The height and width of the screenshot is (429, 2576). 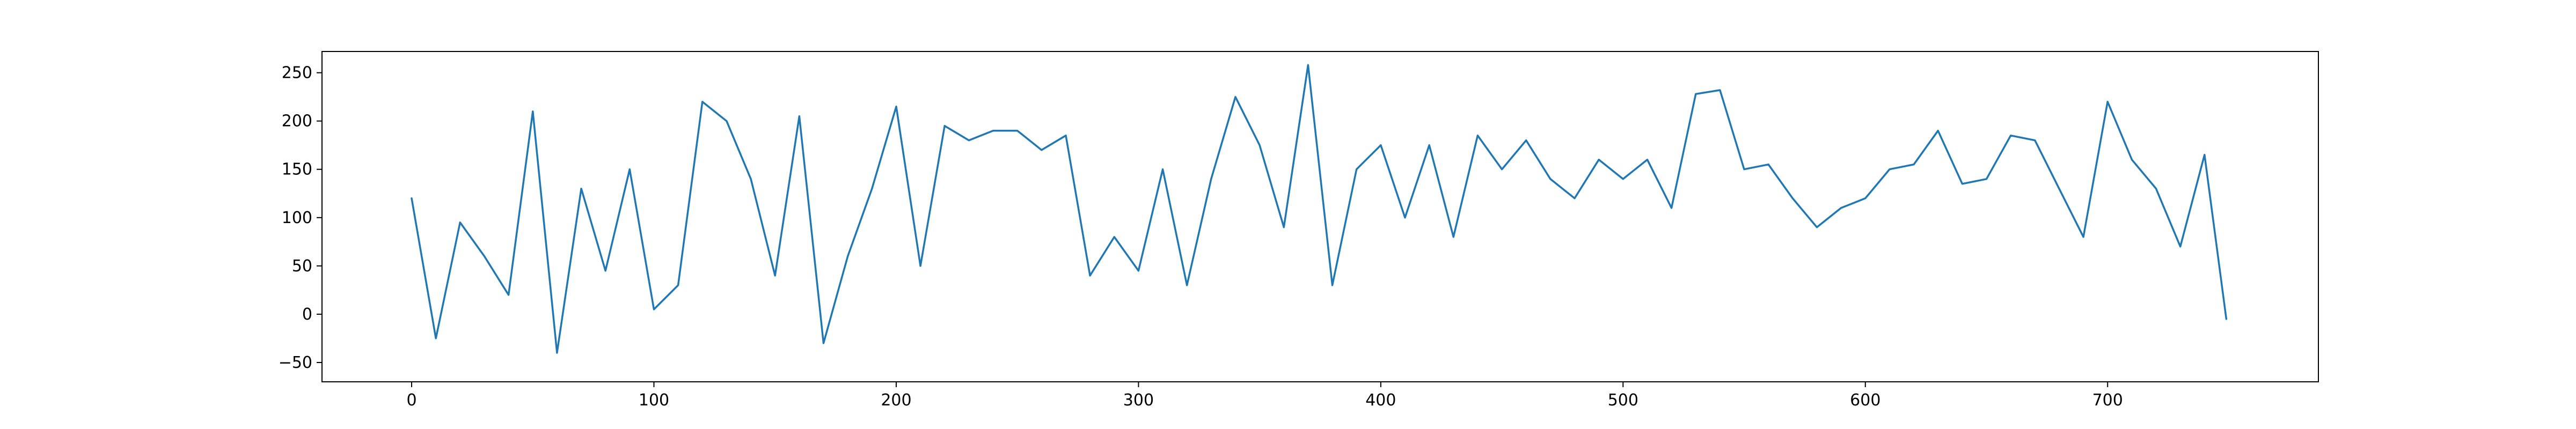 I want to click on y-tick-label: 100, so click(x=297, y=218).